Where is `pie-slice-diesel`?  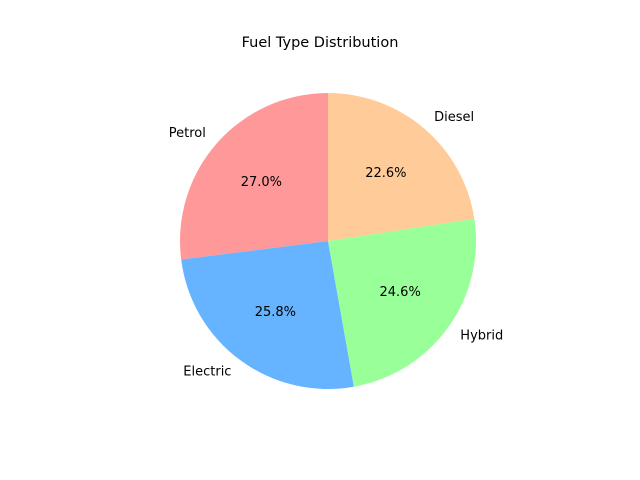
pie-slice-diesel is located at coordinates (401, 167).